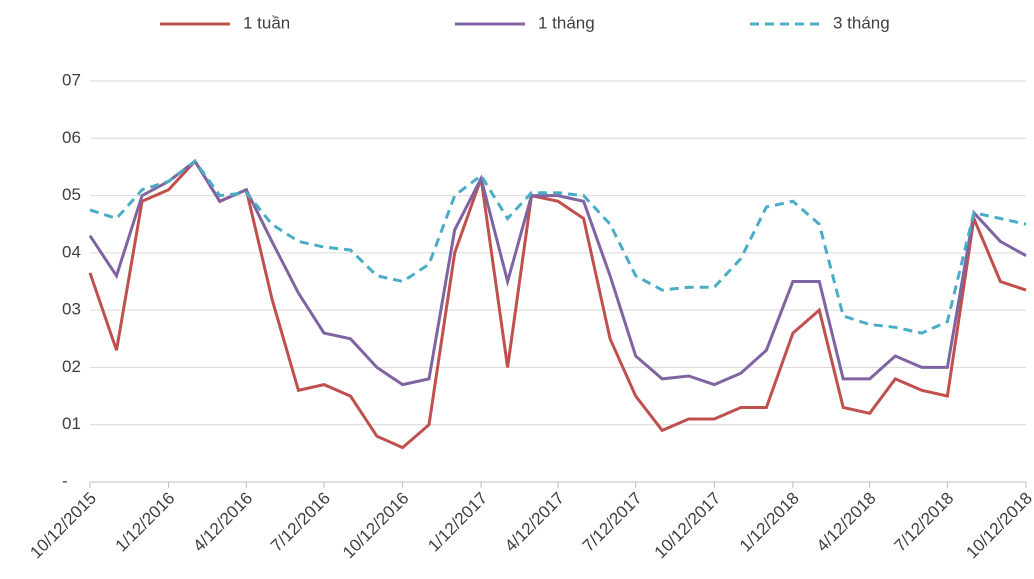 This screenshot has height=579, width=1034. Describe the element at coordinates (769, 522) in the screenshot. I see `x-tick-label: 1/12/2018` at that location.